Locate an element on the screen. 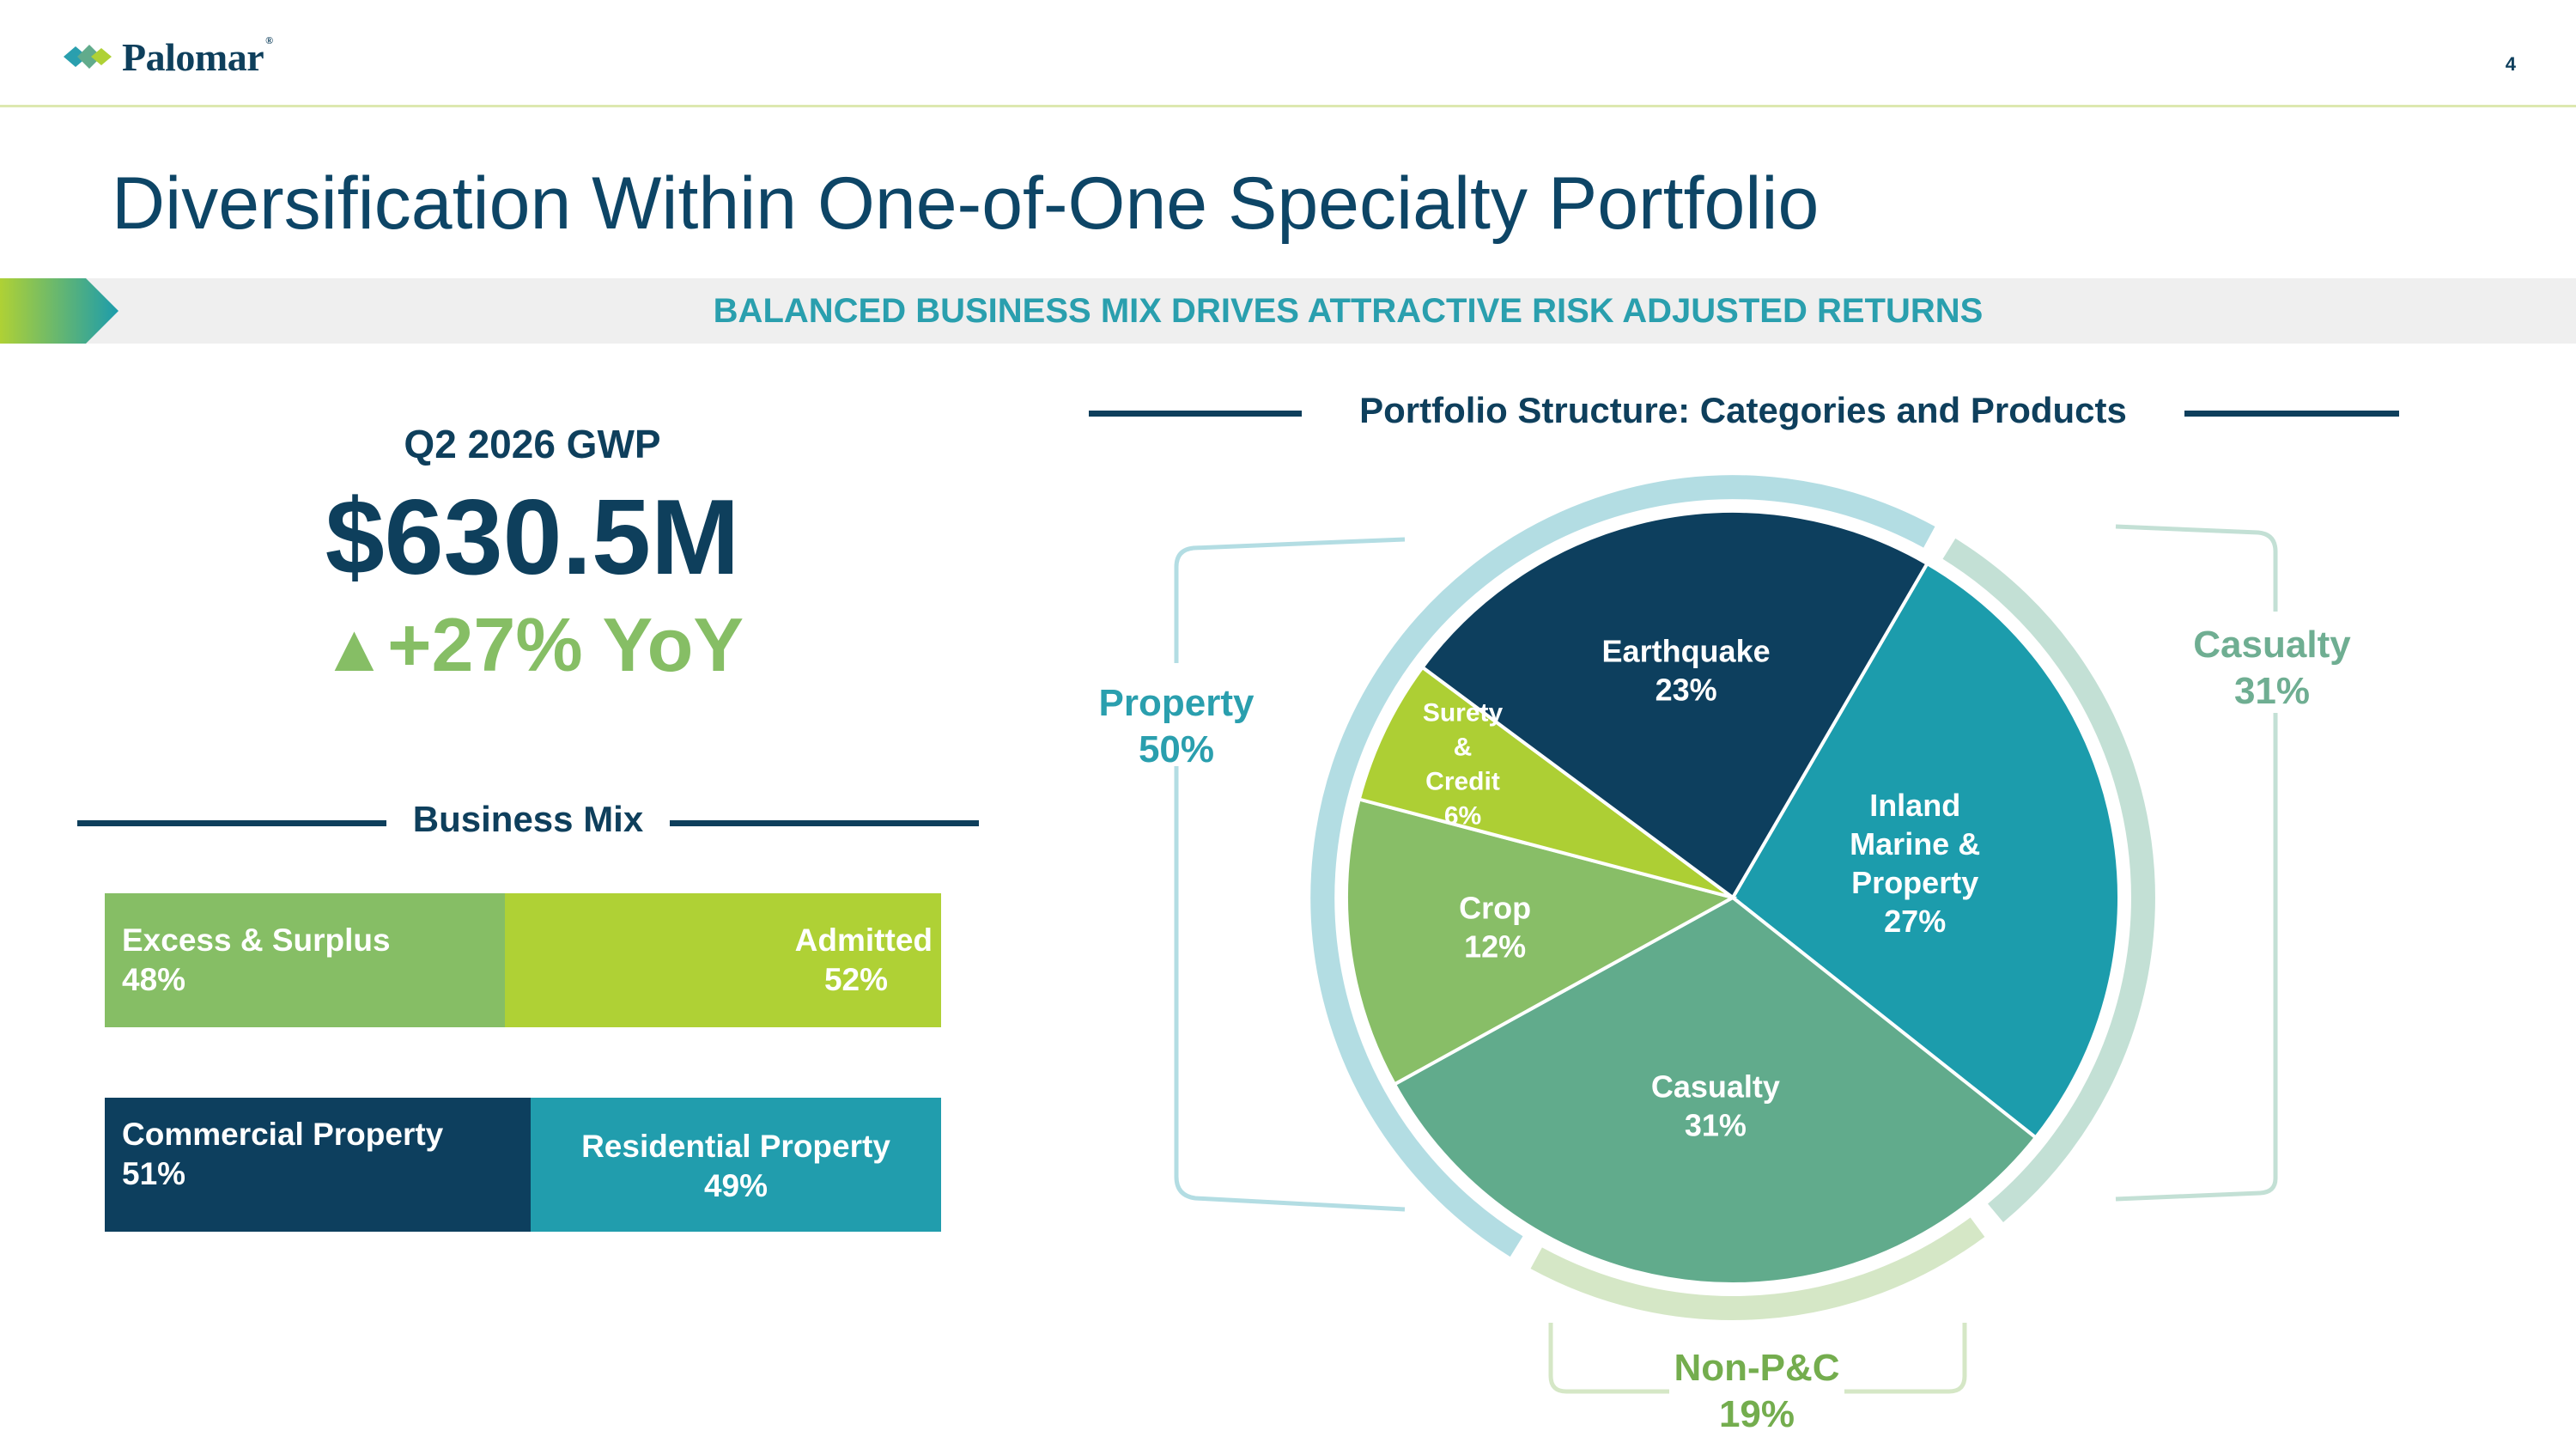  category-pct: 50% is located at coordinates (1177, 749).